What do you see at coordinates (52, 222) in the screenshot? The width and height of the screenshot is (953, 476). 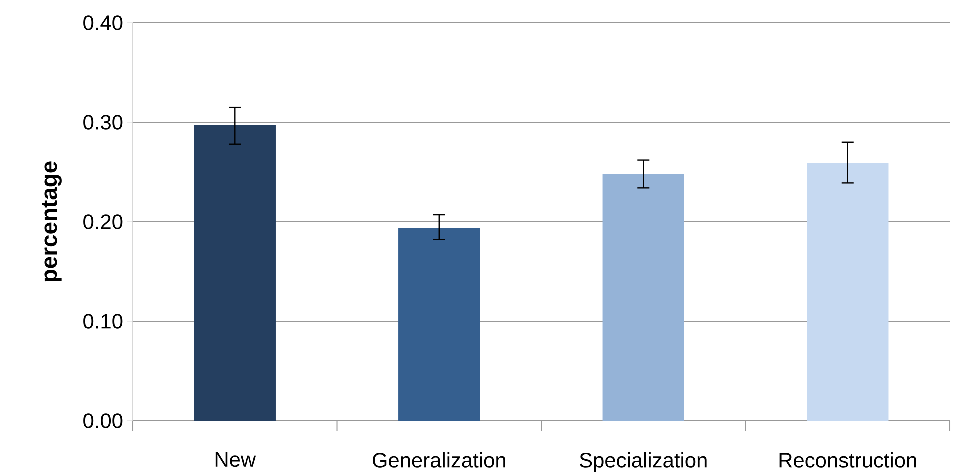 I see `y-axis-title: percentage` at bounding box center [52, 222].